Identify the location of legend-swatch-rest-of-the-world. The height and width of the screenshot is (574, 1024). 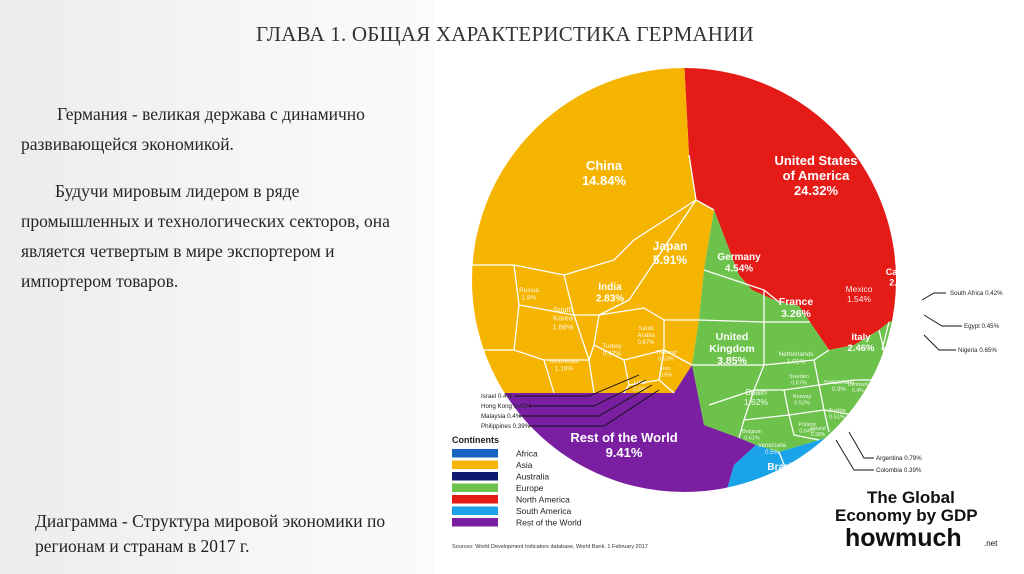
(475, 522).